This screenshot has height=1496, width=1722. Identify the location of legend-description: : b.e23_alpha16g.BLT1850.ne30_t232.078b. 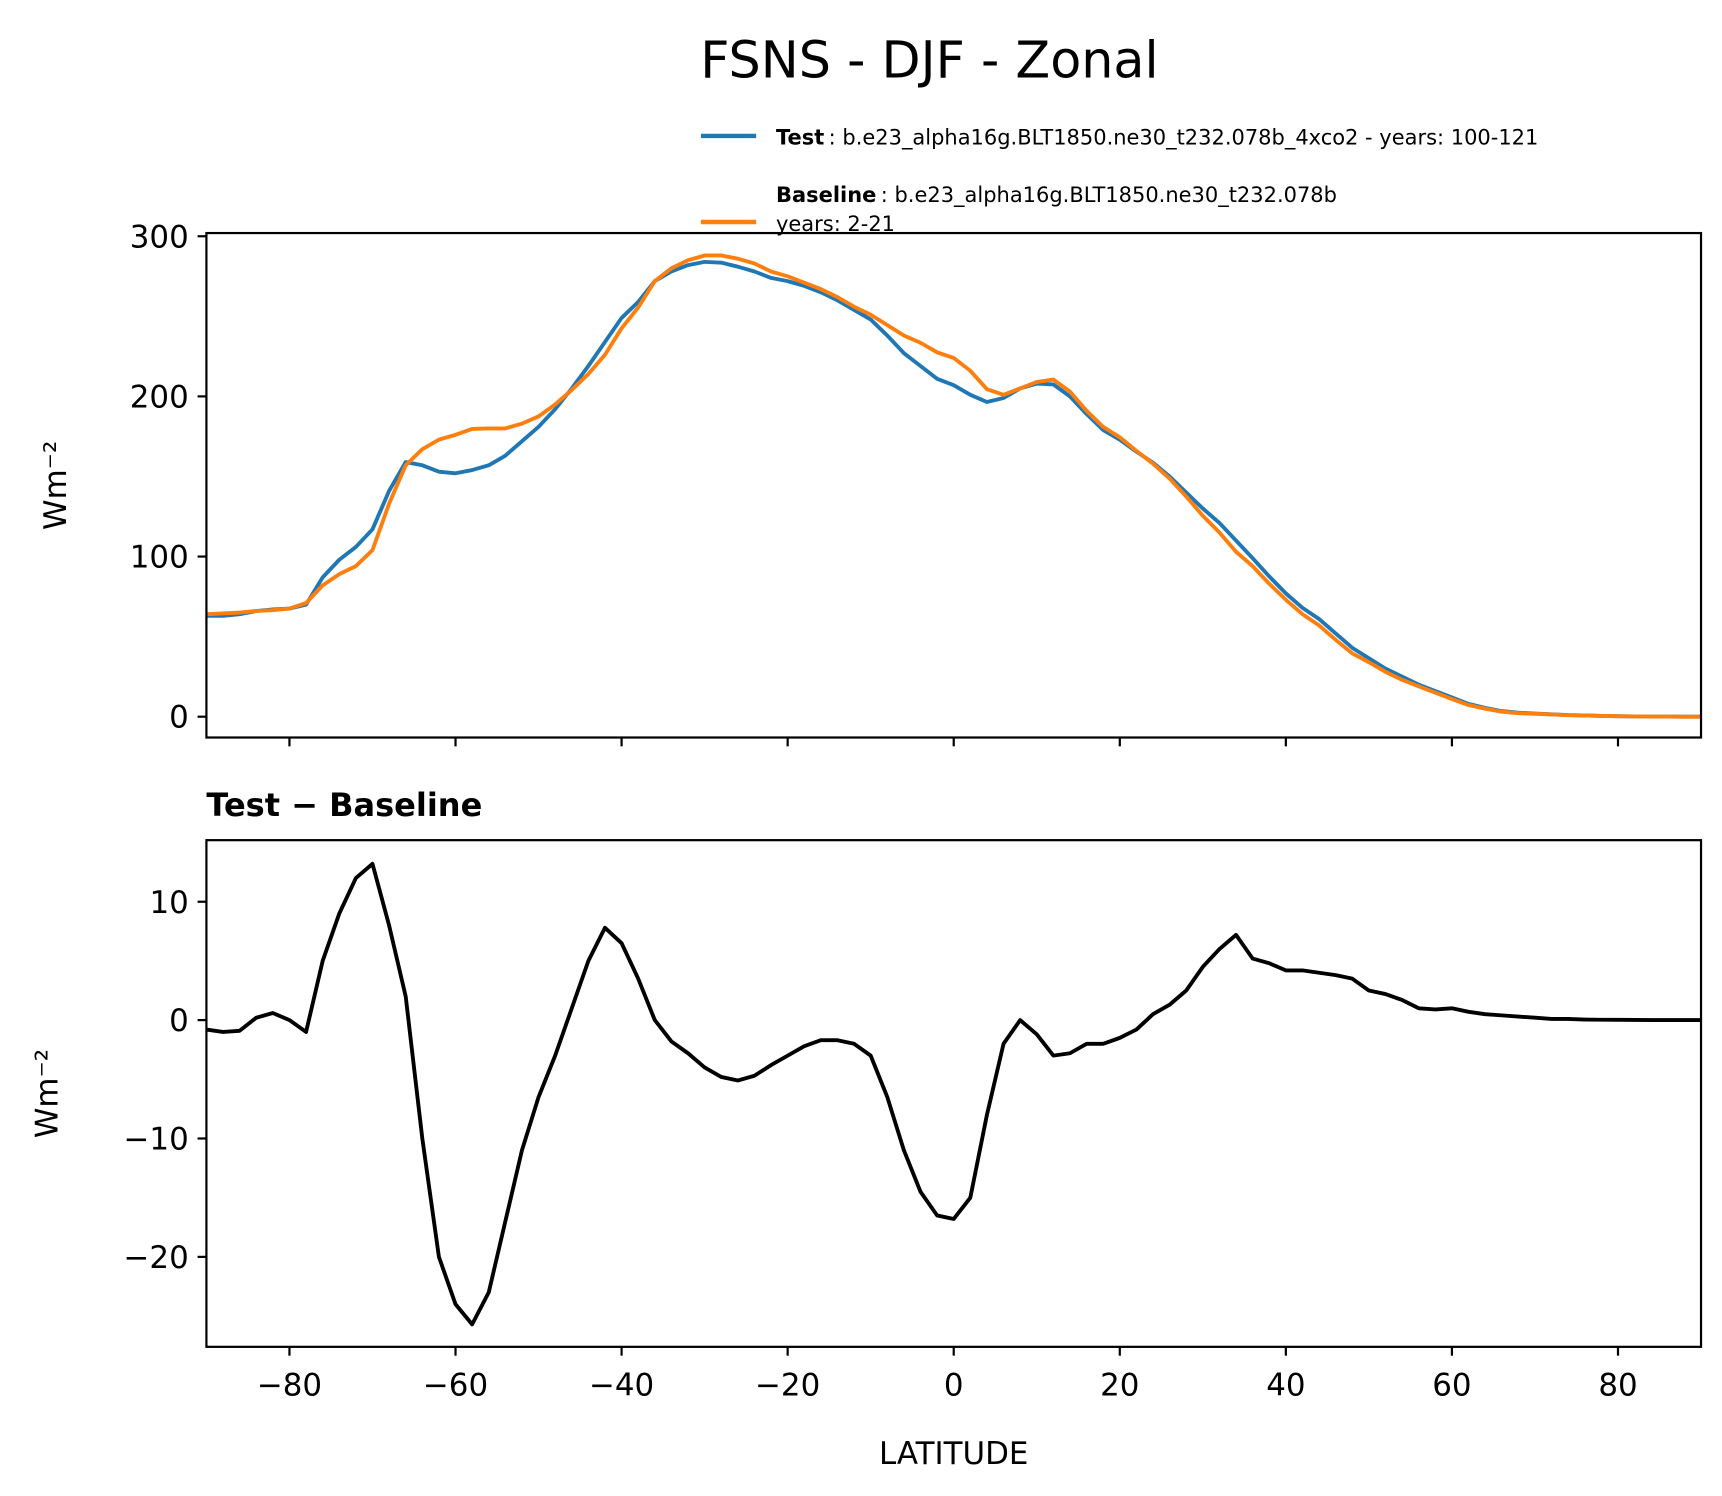
(1109, 195).